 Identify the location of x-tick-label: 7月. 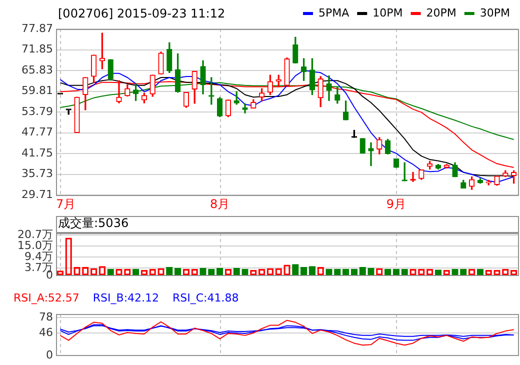
(66, 204).